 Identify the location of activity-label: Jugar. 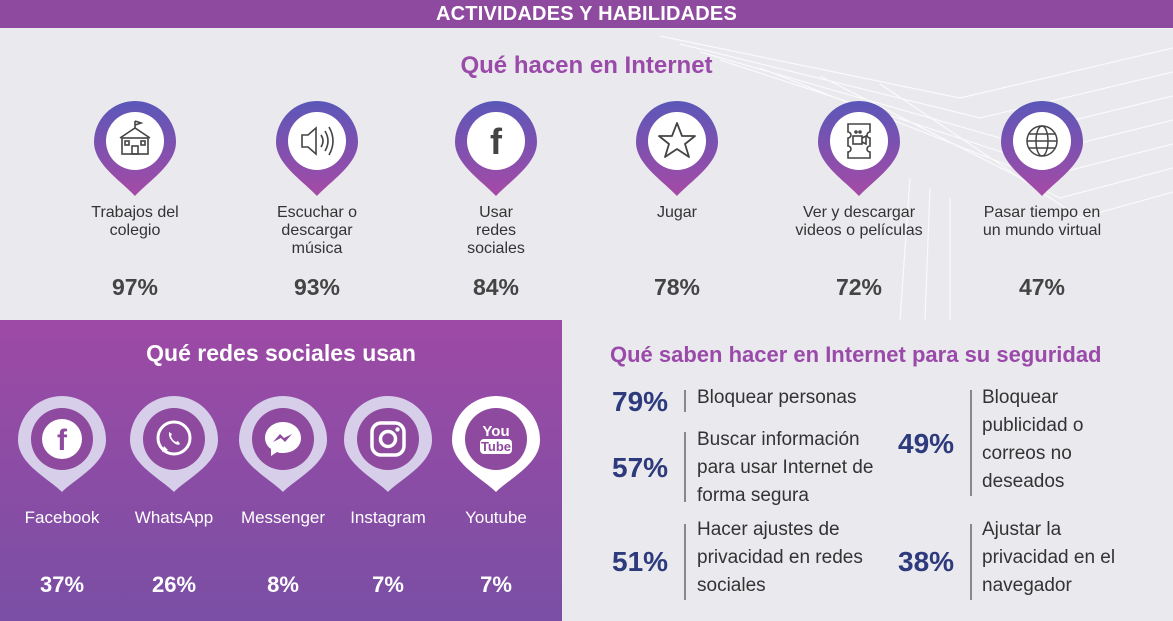
(677, 212).